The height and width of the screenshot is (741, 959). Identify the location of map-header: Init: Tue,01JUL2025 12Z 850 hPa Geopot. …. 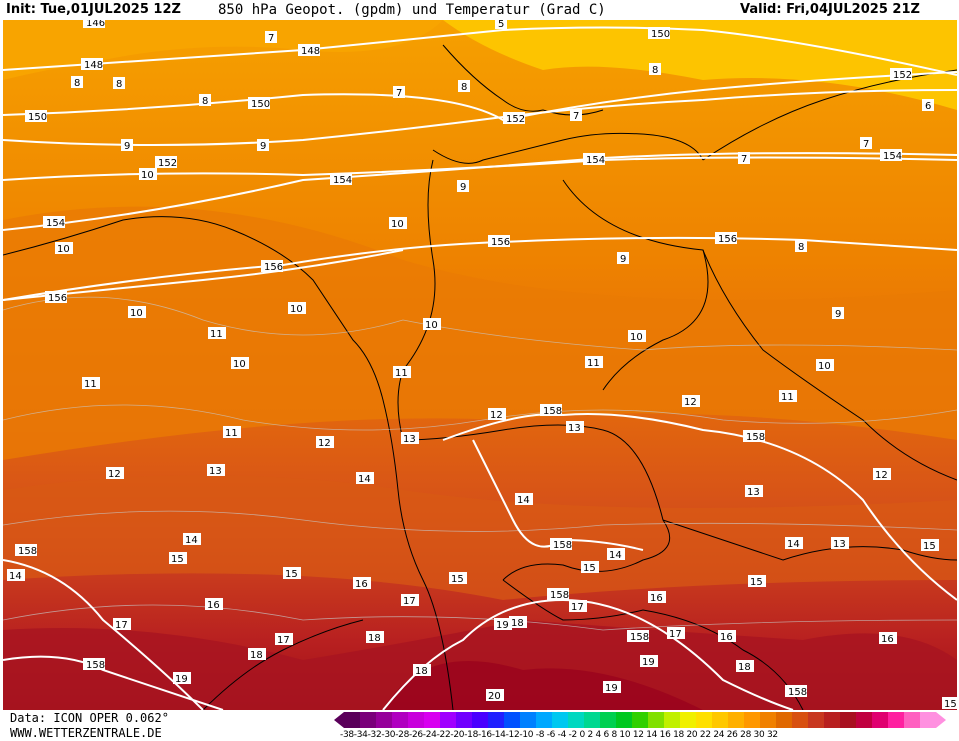
(479, 10).